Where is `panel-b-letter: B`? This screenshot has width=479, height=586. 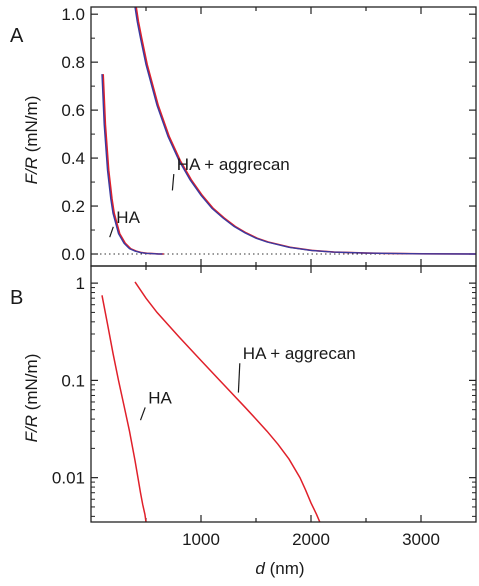 panel-b-letter: B is located at coordinates (16, 298).